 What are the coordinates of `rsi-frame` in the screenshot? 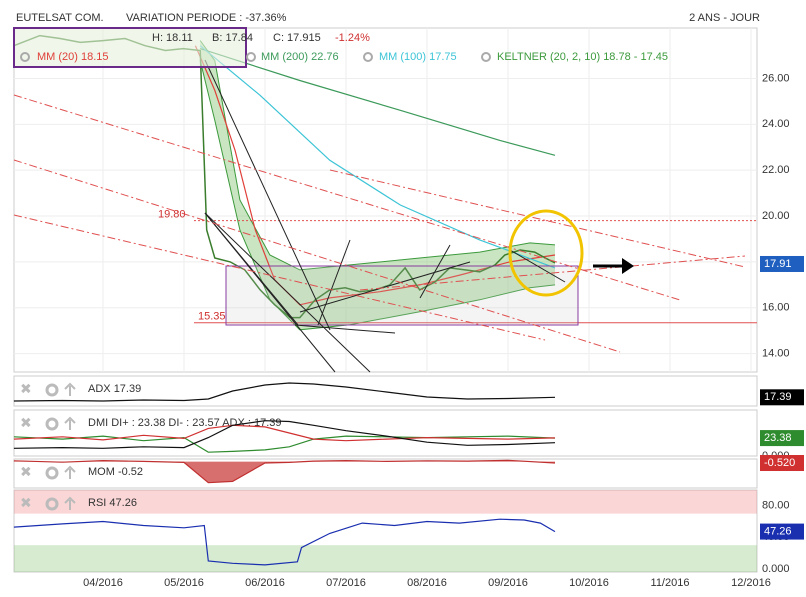 It's located at (385, 531).